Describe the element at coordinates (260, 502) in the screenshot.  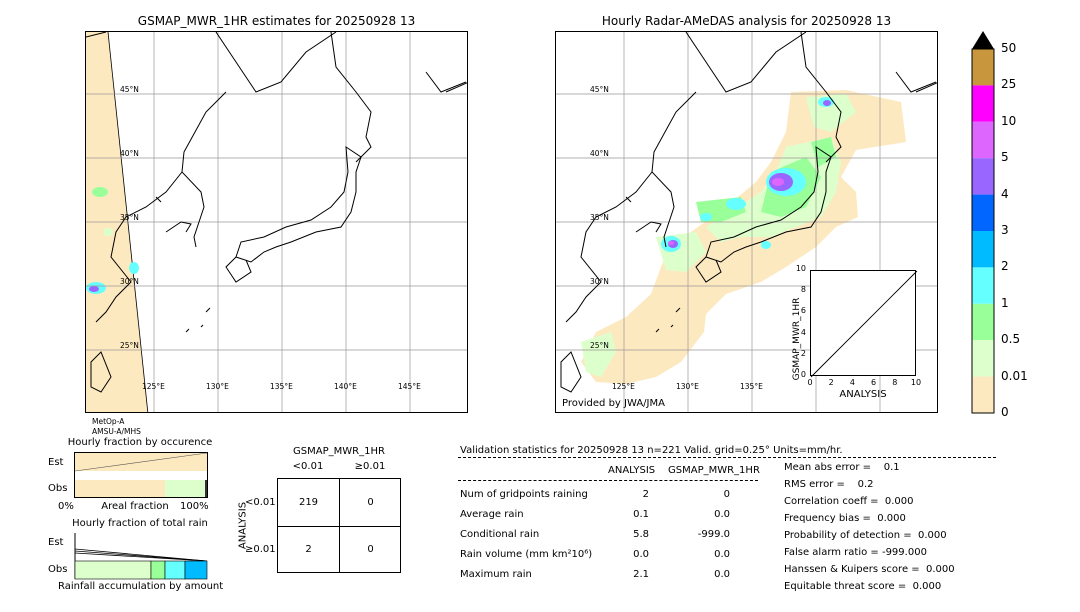
I see `contingency-row-header: <0.01` at that location.